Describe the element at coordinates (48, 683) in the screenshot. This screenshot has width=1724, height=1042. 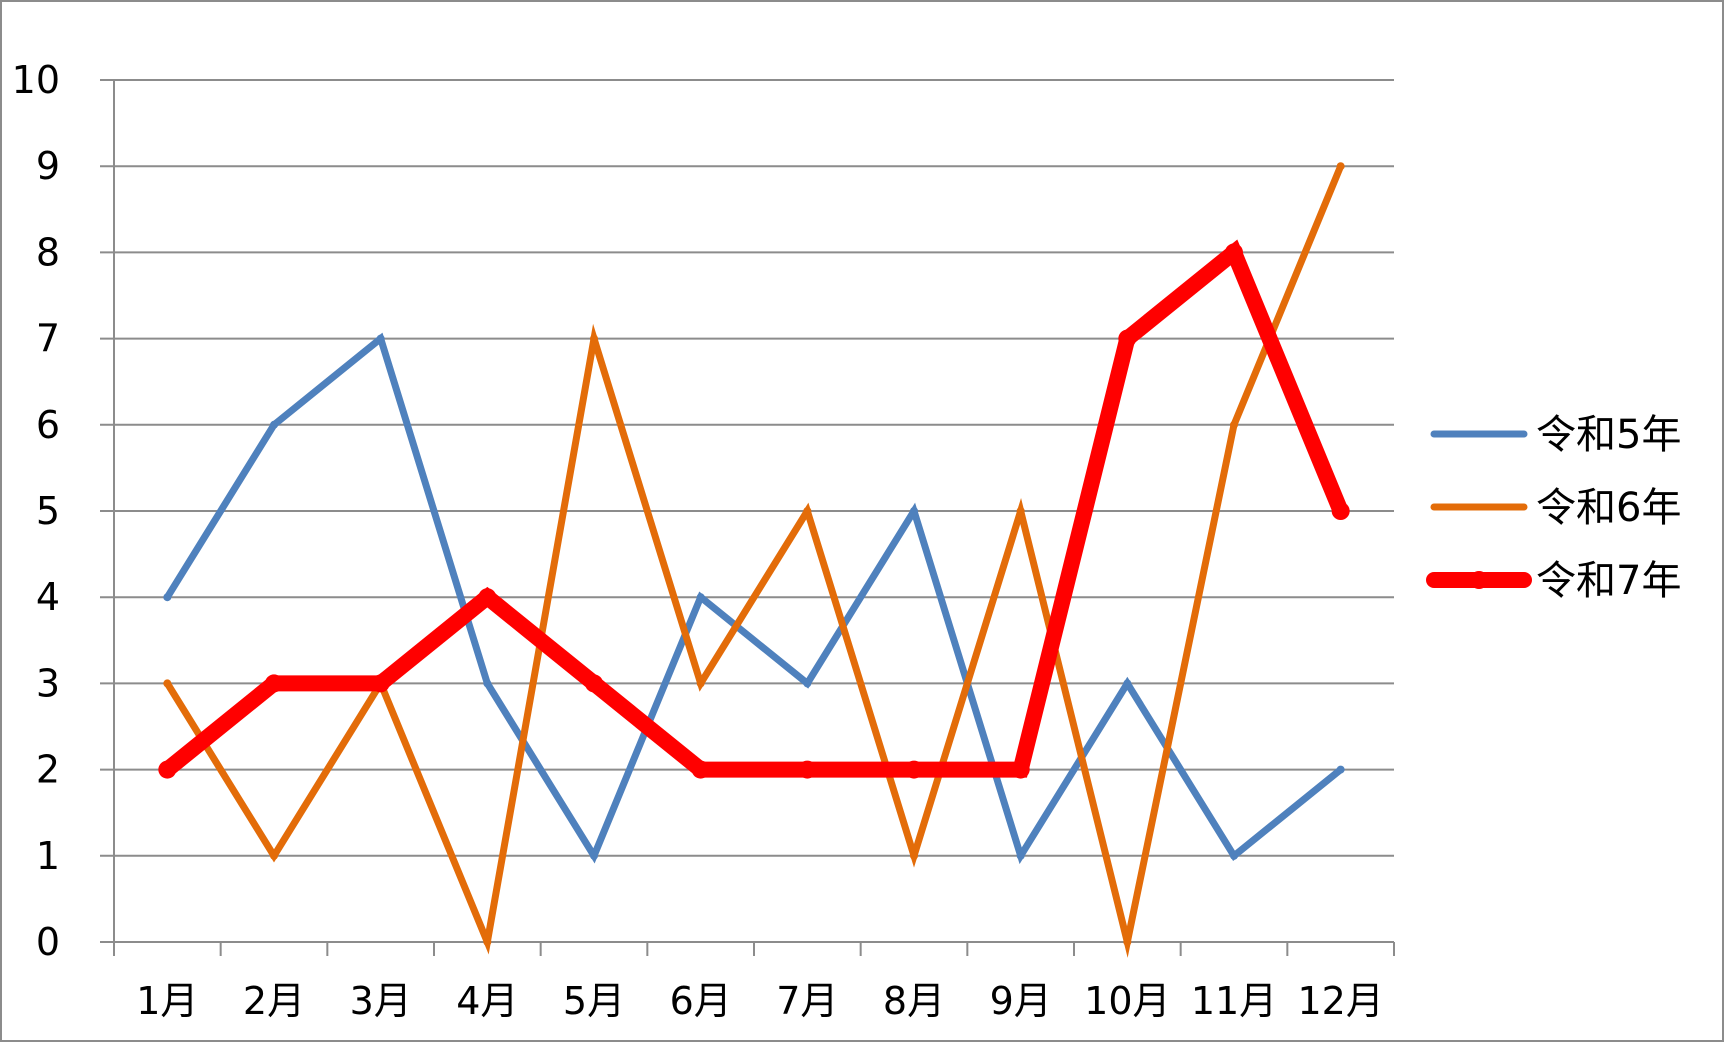
I see `y-tick-label: 3` at that location.